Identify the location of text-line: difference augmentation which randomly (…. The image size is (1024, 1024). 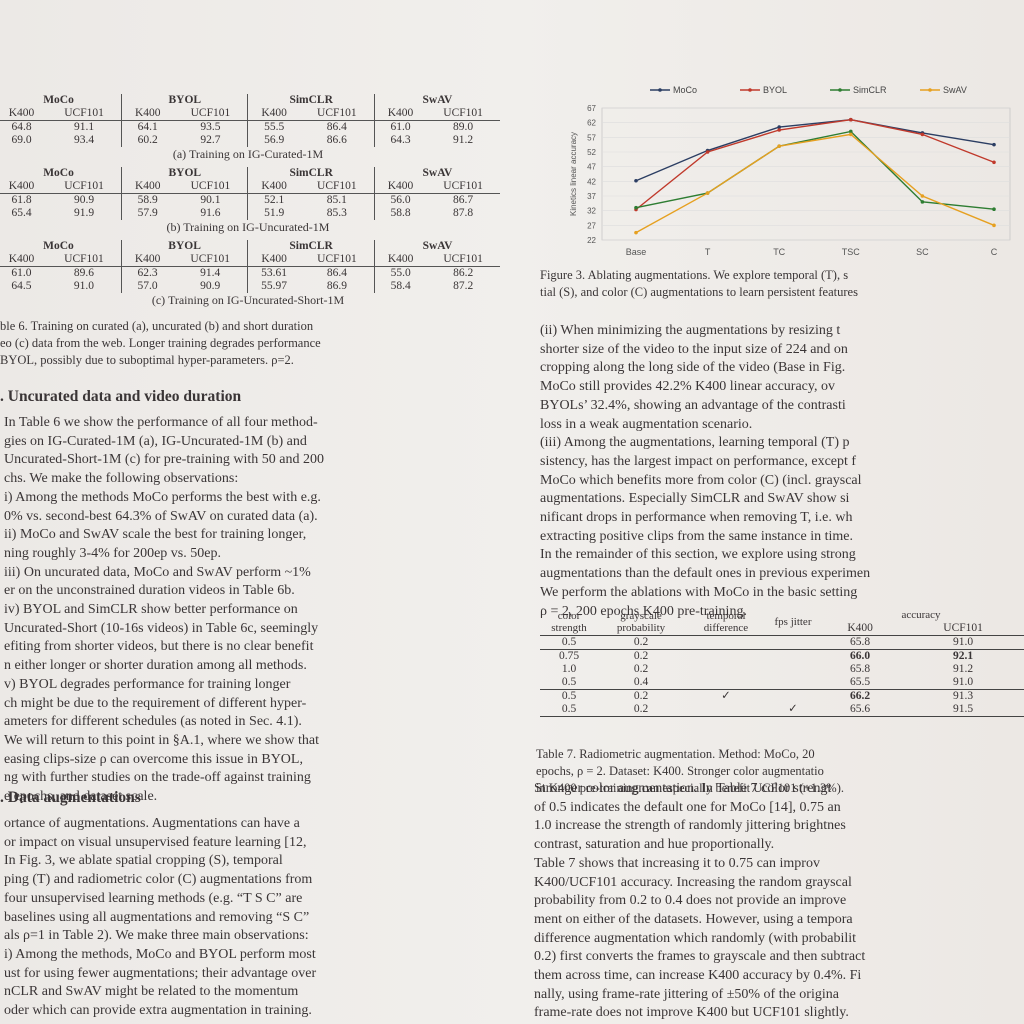
(695, 938).